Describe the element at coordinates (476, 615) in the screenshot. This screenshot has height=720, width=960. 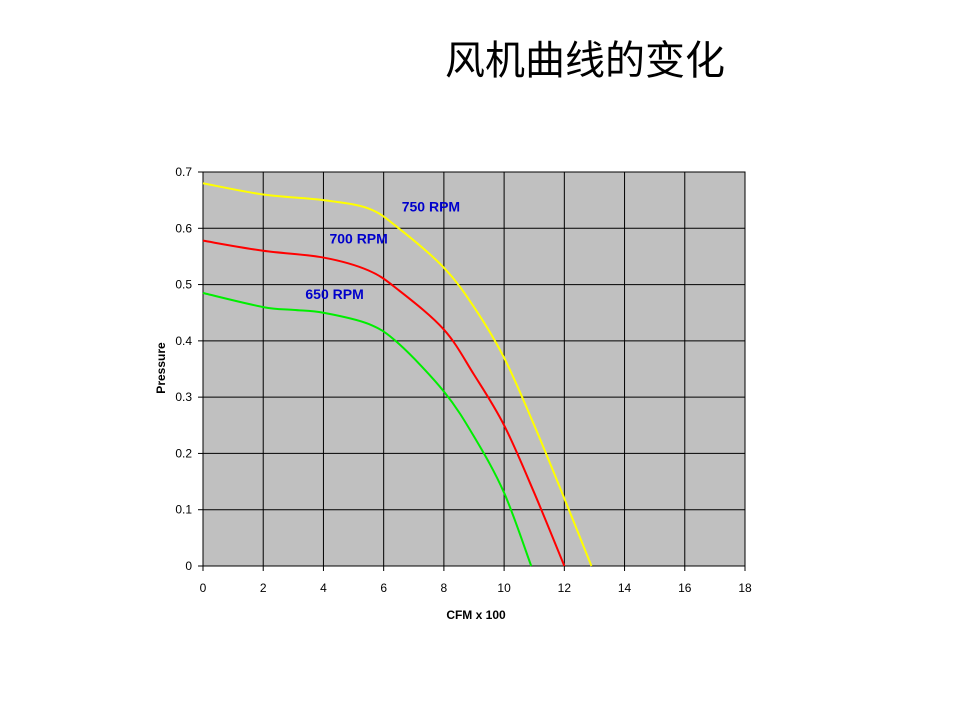
I see `x-axis-label: CFM x 100` at that location.